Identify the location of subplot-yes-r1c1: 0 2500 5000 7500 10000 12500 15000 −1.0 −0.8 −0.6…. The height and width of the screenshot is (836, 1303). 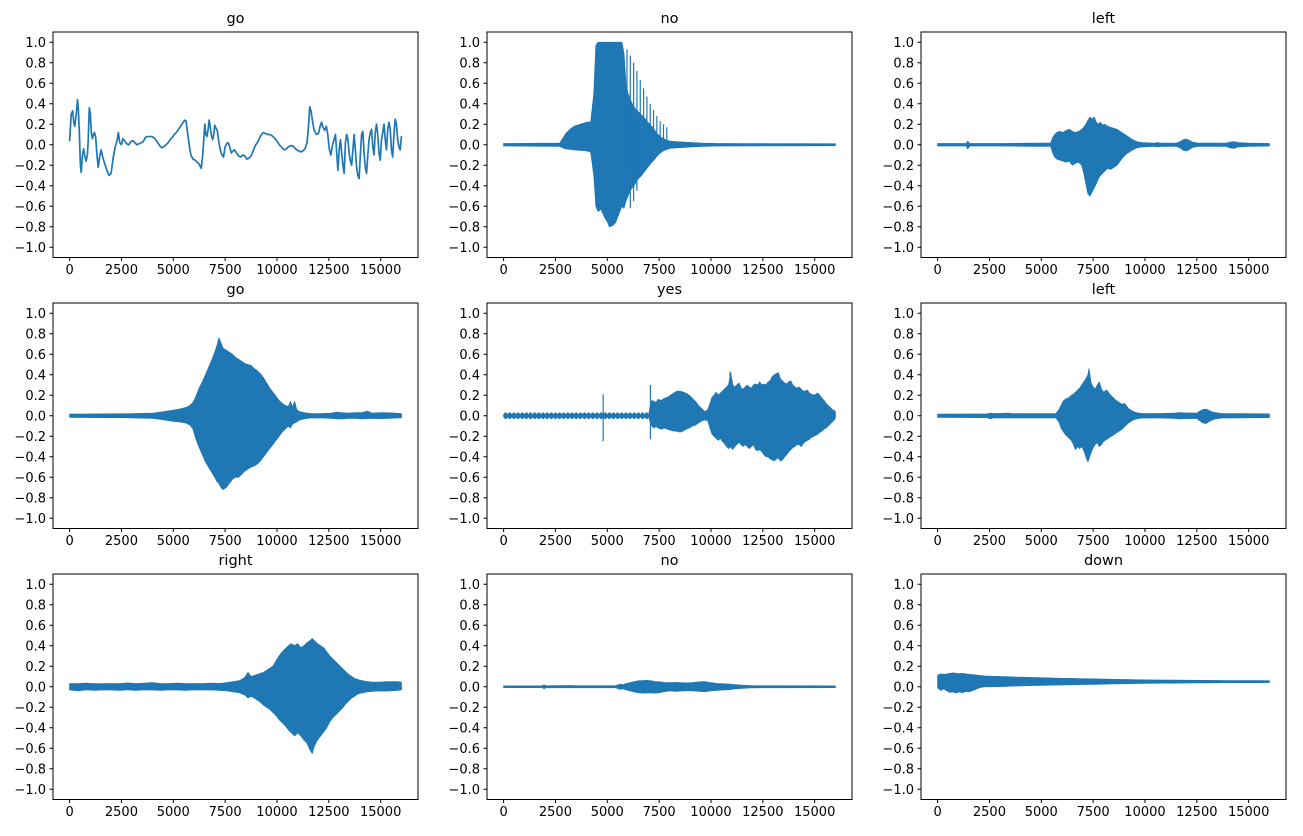
(650, 415).